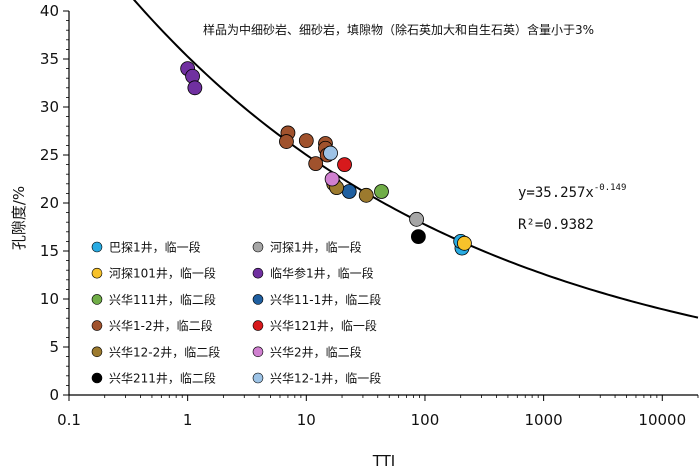 Image resolution: width=700 pixels, height=472 pixels. What do you see at coordinates (69, 420) in the screenshot?
I see `x-tick-label: 0.1` at bounding box center [69, 420].